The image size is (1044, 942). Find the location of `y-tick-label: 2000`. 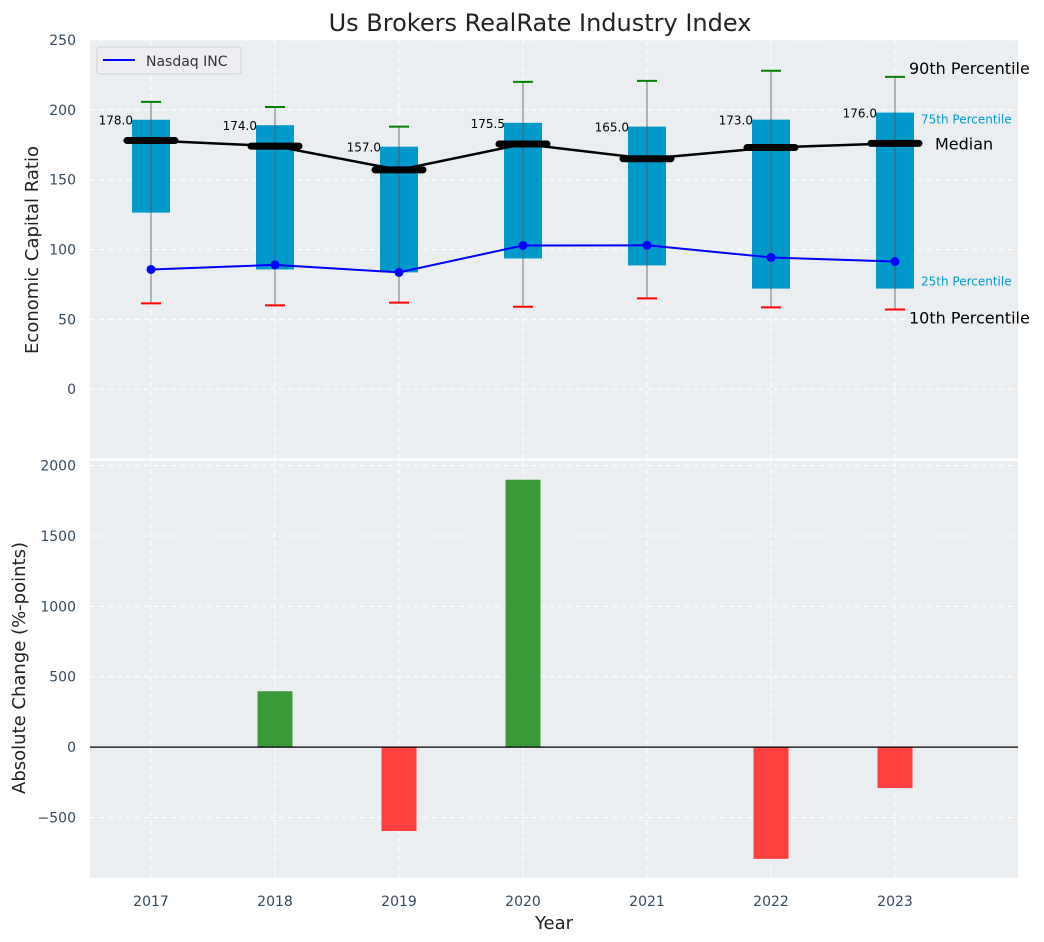

y-tick-label: 2000 is located at coordinates (58, 467).